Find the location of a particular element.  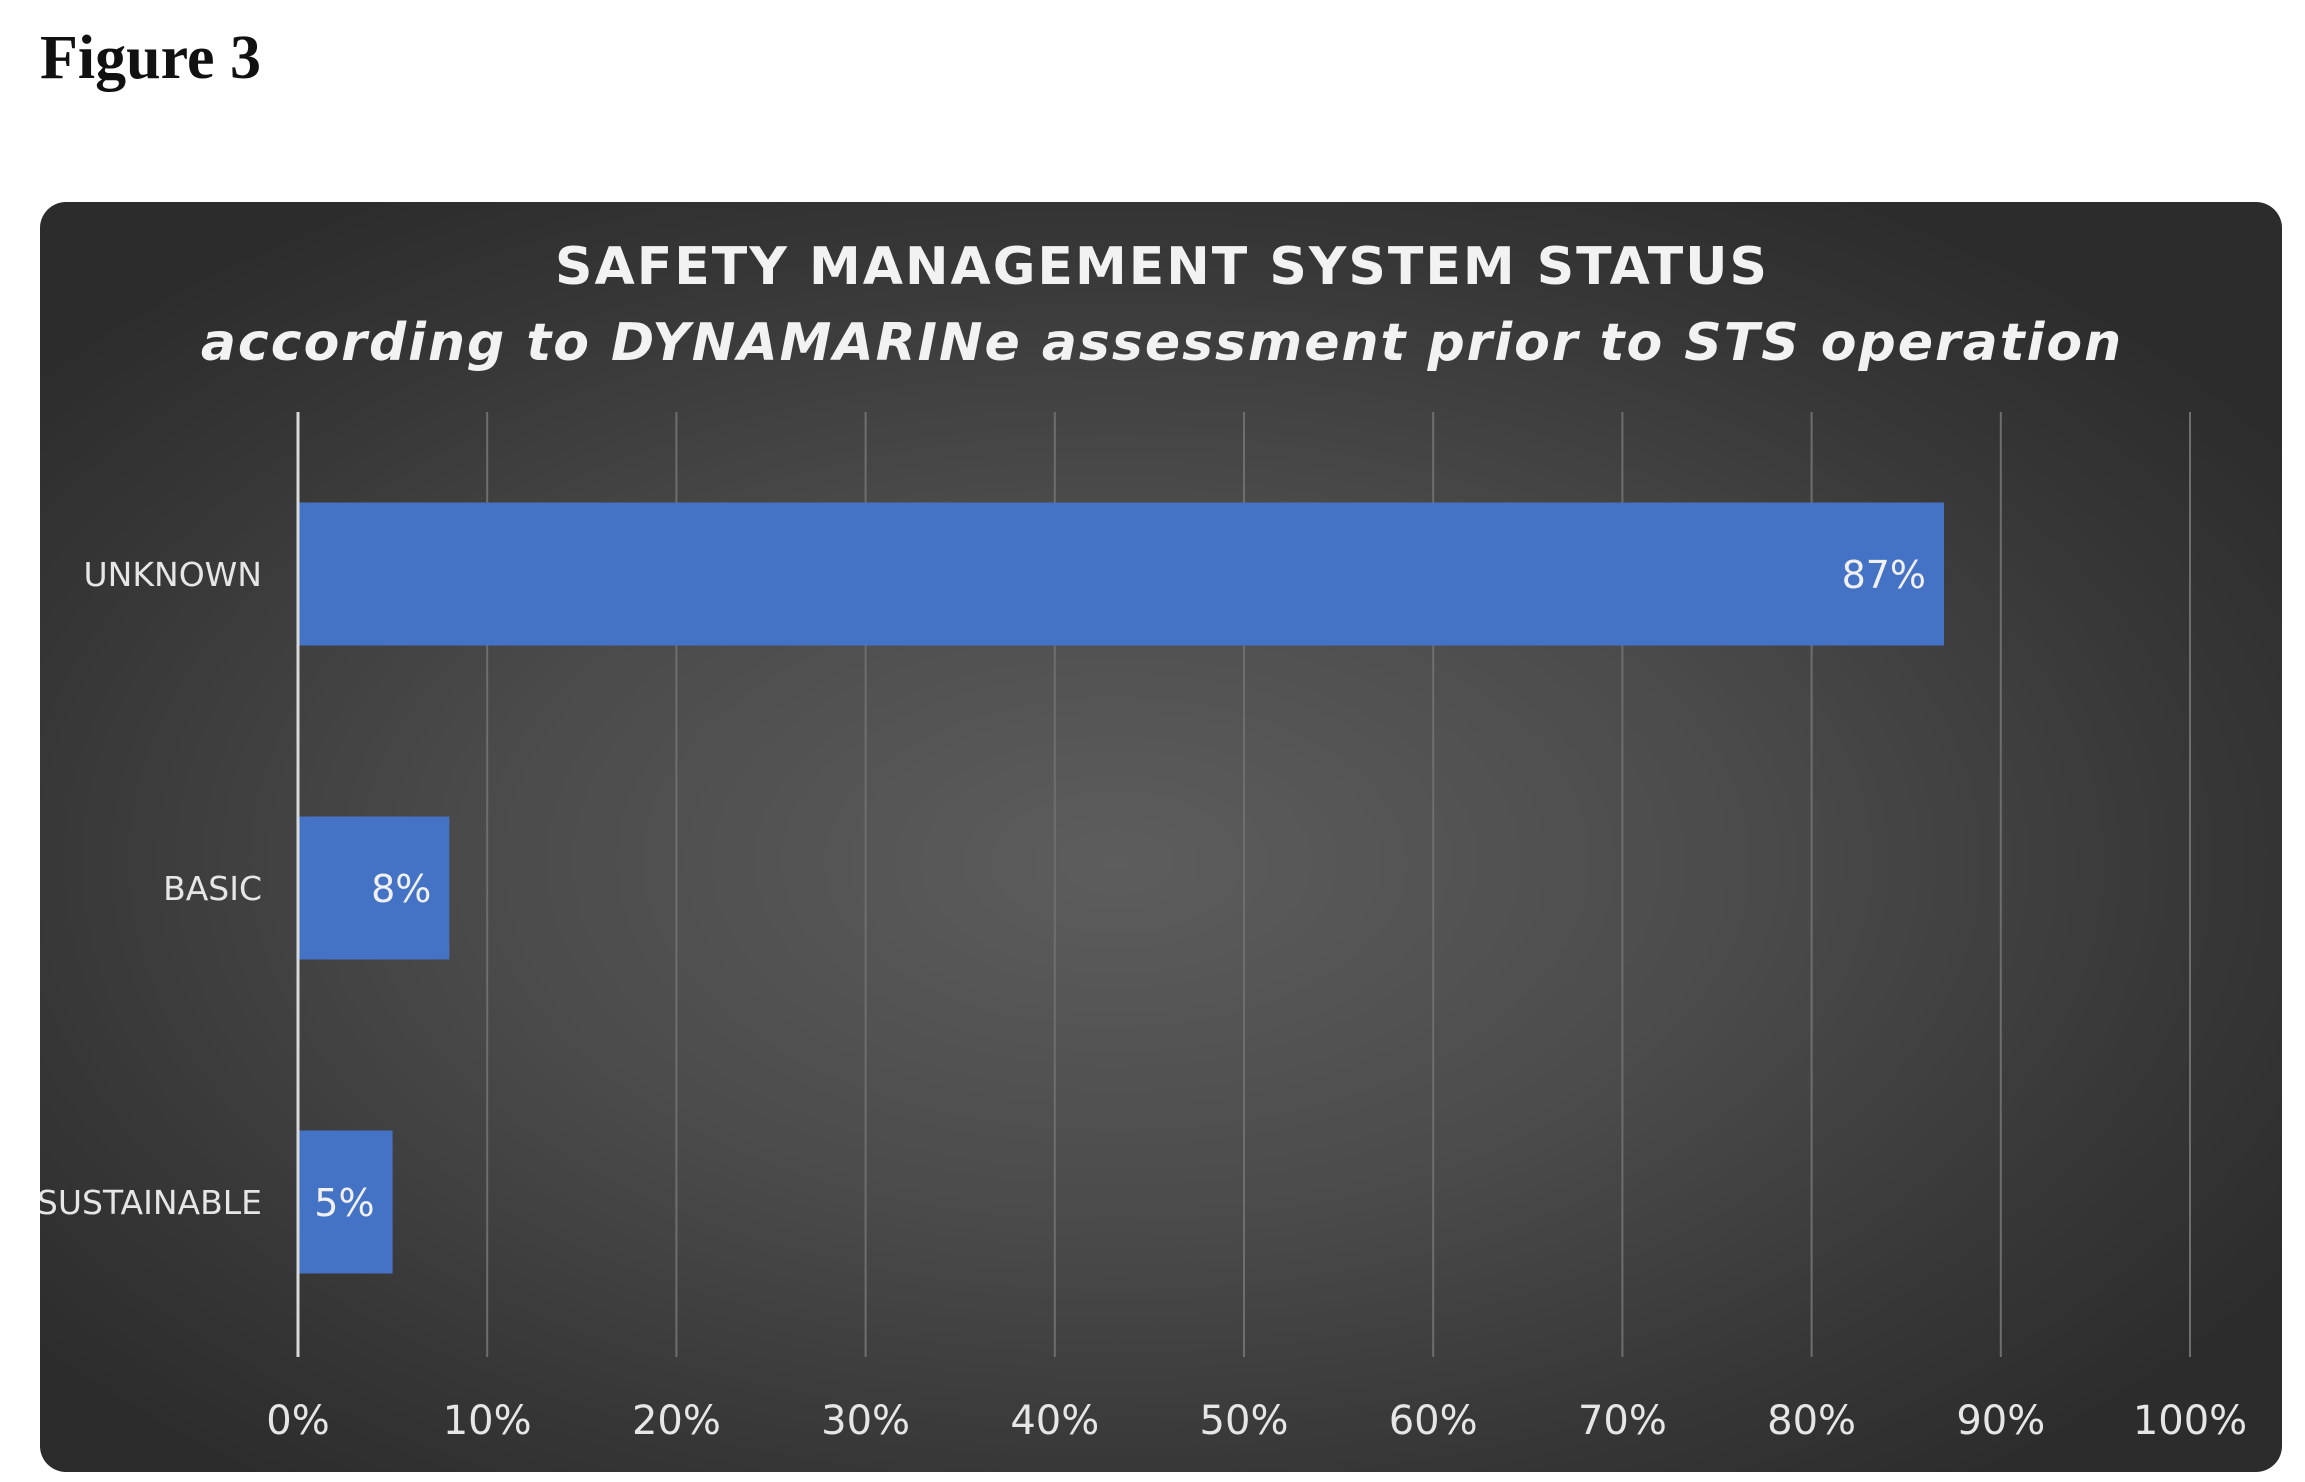

data-label: 5% is located at coordinates (344, 1203).